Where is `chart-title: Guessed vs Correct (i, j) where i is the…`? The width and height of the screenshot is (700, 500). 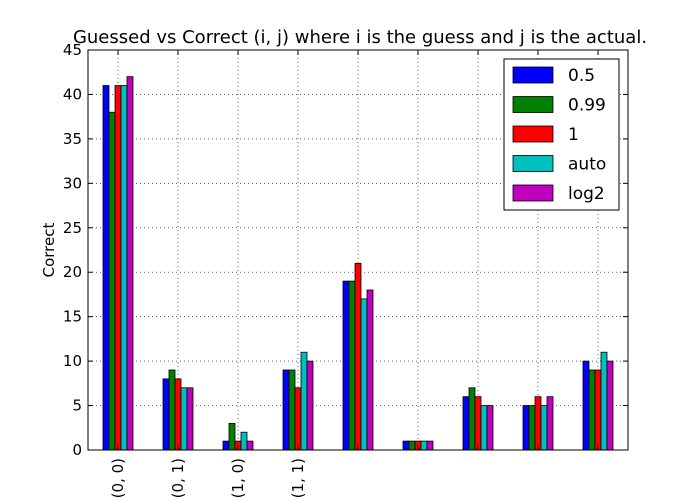 chart-title: Guessed vs Correct (i, j) where i is the… is located at coordinates (360, 37).